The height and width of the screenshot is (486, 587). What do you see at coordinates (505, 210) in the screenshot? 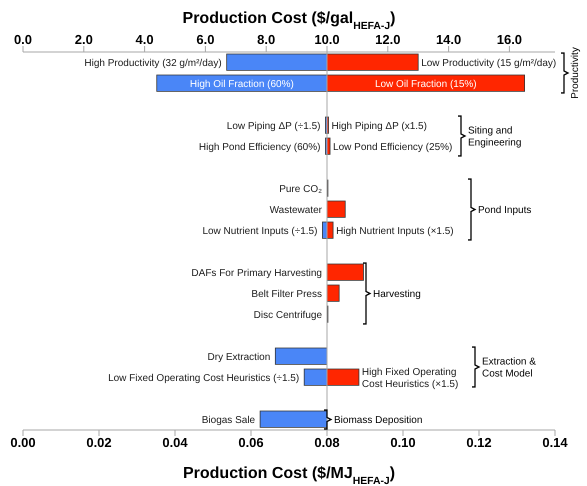
I see `annotation: Pond Inputs` at bounding box center [505, 210].